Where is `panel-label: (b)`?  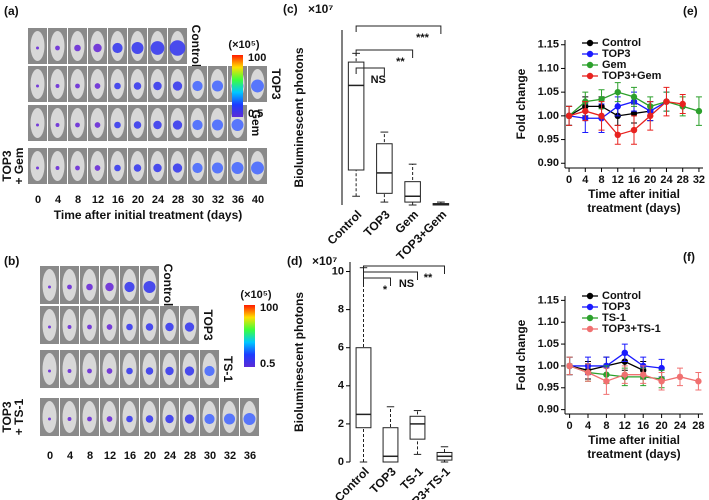
panel-label: (b) is located at coordinates (11, 261).